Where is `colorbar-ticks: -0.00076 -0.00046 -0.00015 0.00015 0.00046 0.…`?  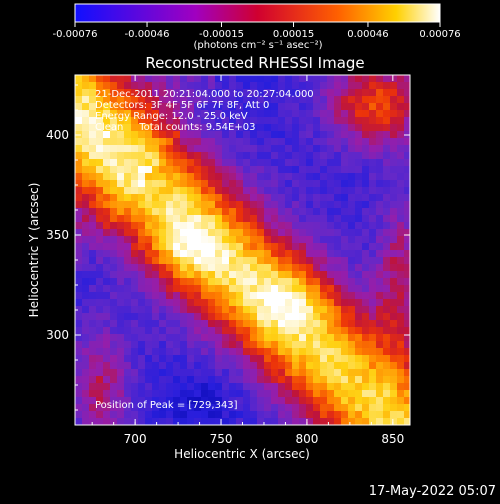 colorbar-ticks: -0.00076 -0.00046 -0.00015 0.00015 0.00046 0.… is located at coordinates (257, 31).